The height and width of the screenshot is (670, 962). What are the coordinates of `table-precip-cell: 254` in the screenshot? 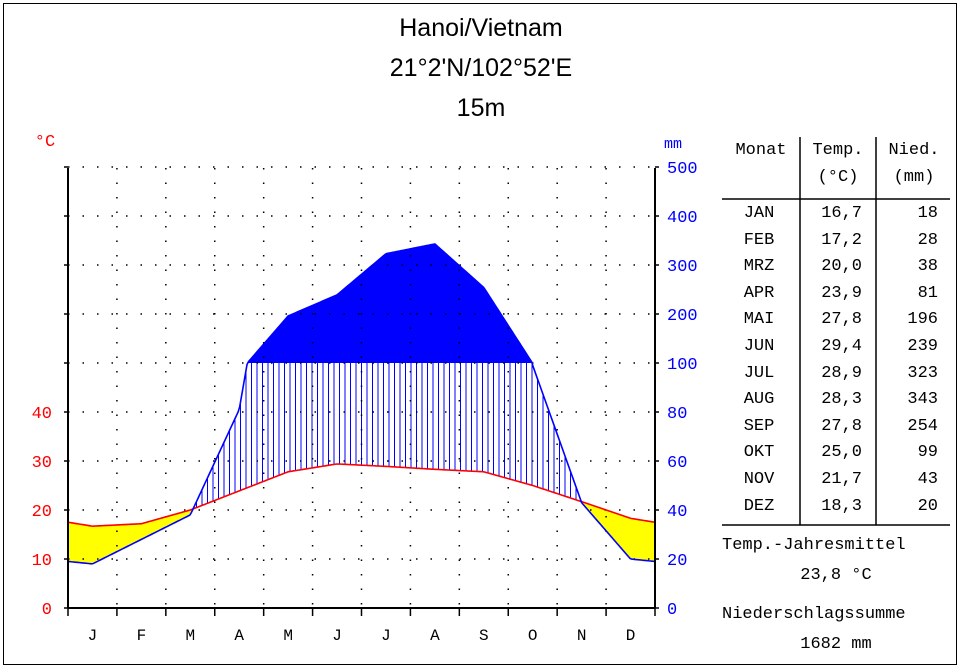 It's located at (922, 426).